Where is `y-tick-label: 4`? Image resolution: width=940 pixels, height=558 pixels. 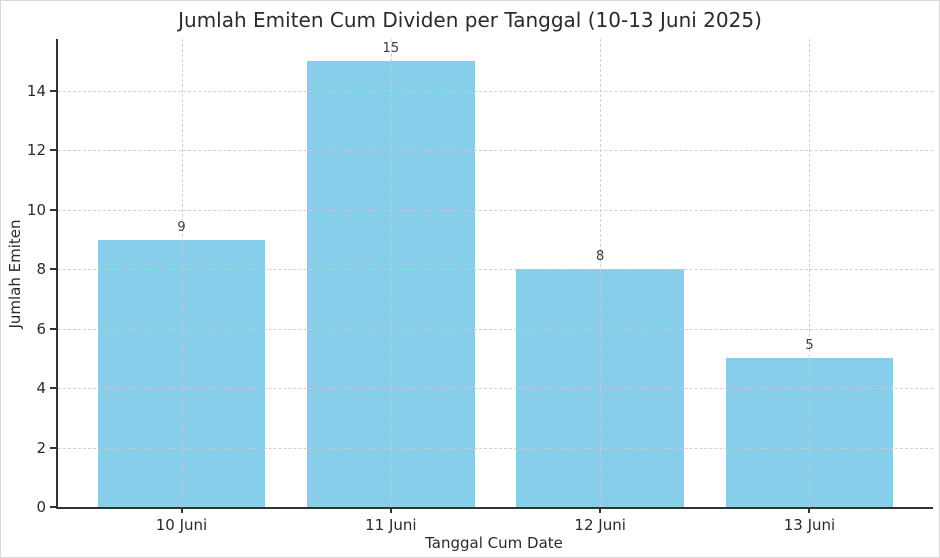
y-tick-label: 4 is located at coordinates (41, 388).